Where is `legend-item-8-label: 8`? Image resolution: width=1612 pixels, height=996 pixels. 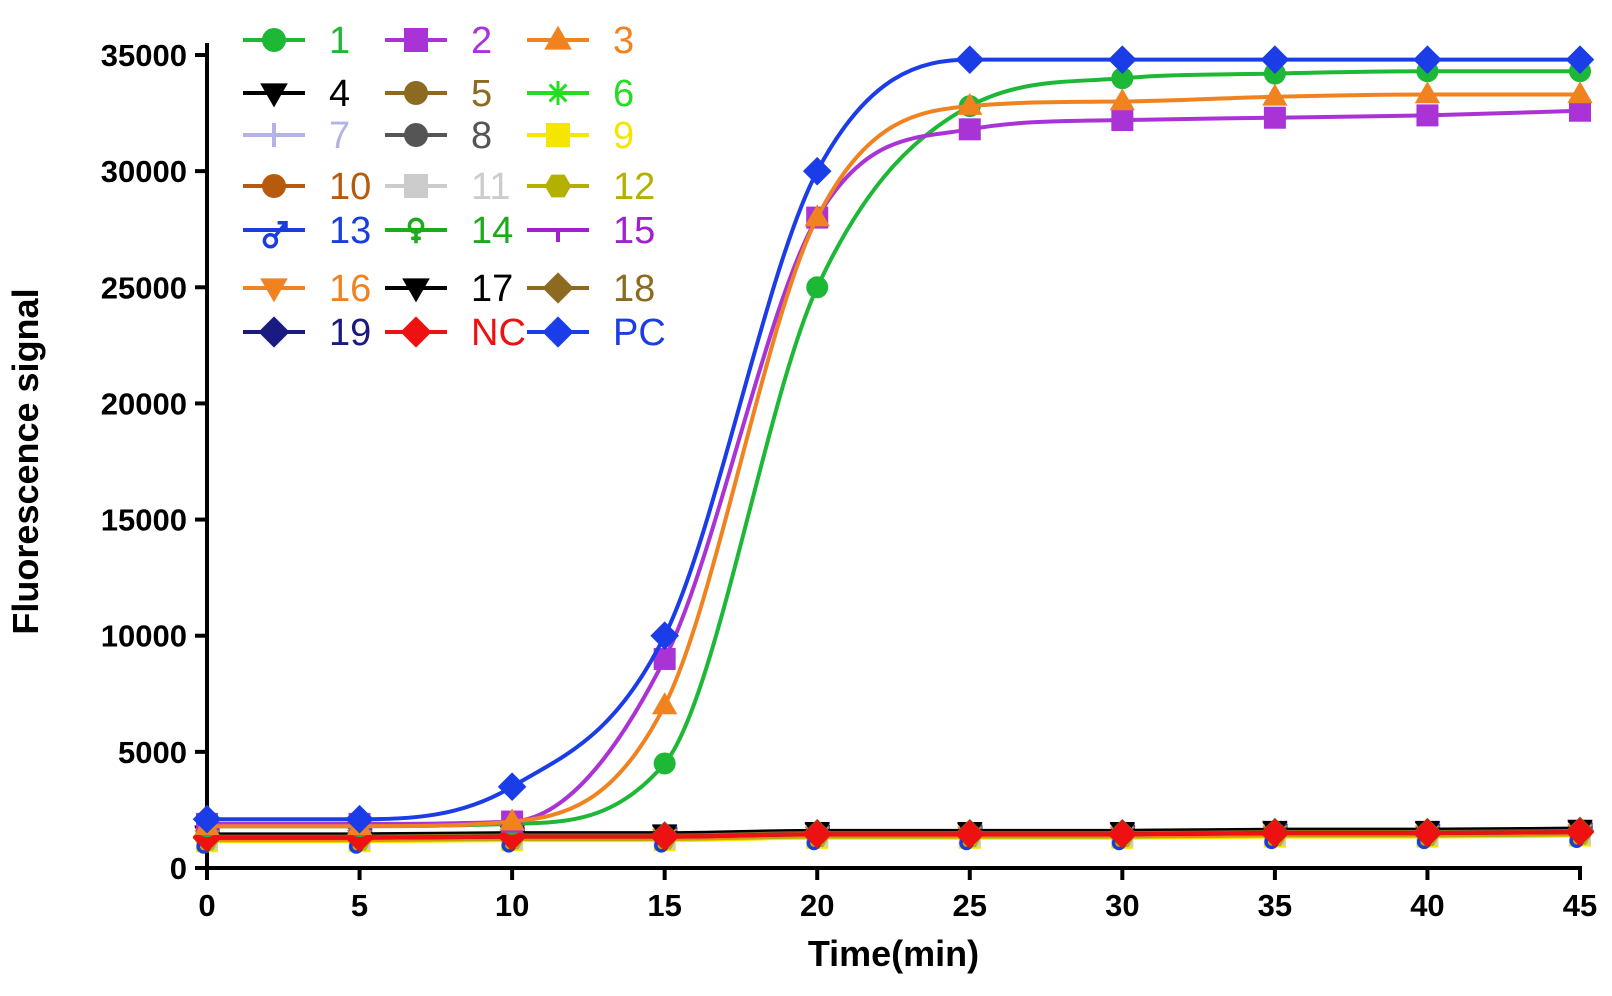
legend-item-8-label: 8 is located at coordinates (481, 136).